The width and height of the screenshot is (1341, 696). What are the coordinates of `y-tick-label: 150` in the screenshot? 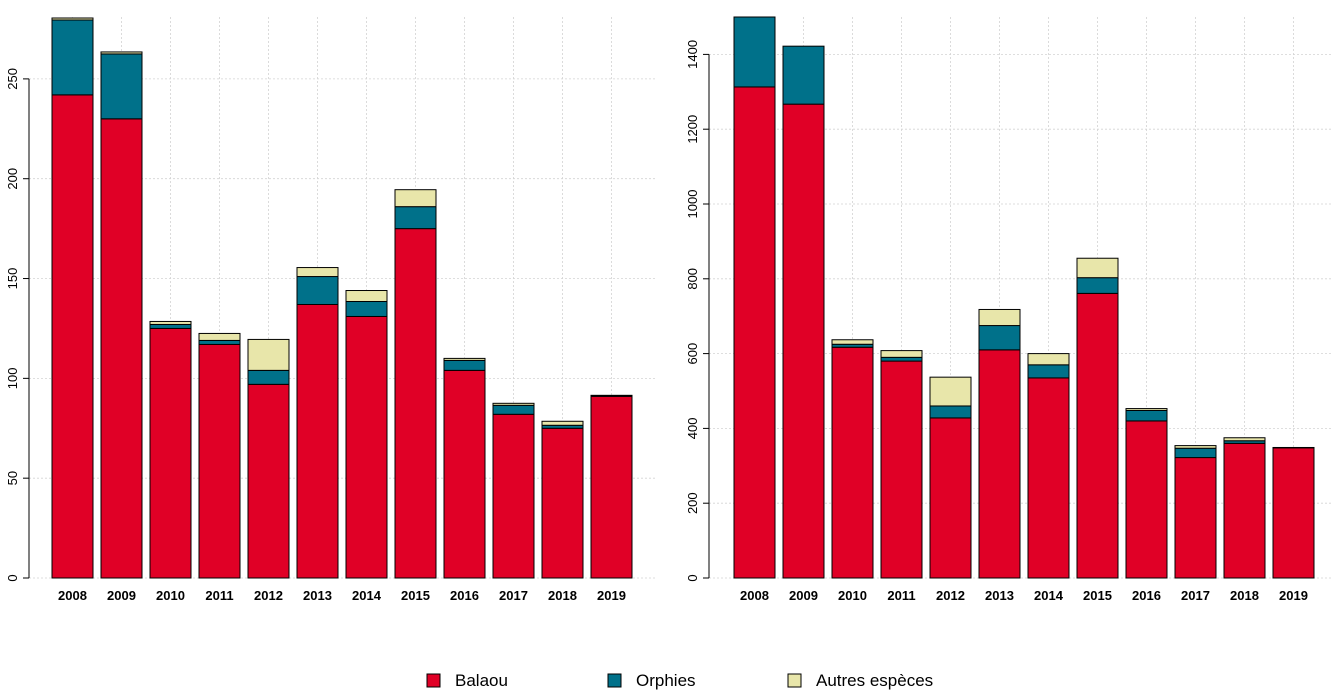 It's located at (12, 279).